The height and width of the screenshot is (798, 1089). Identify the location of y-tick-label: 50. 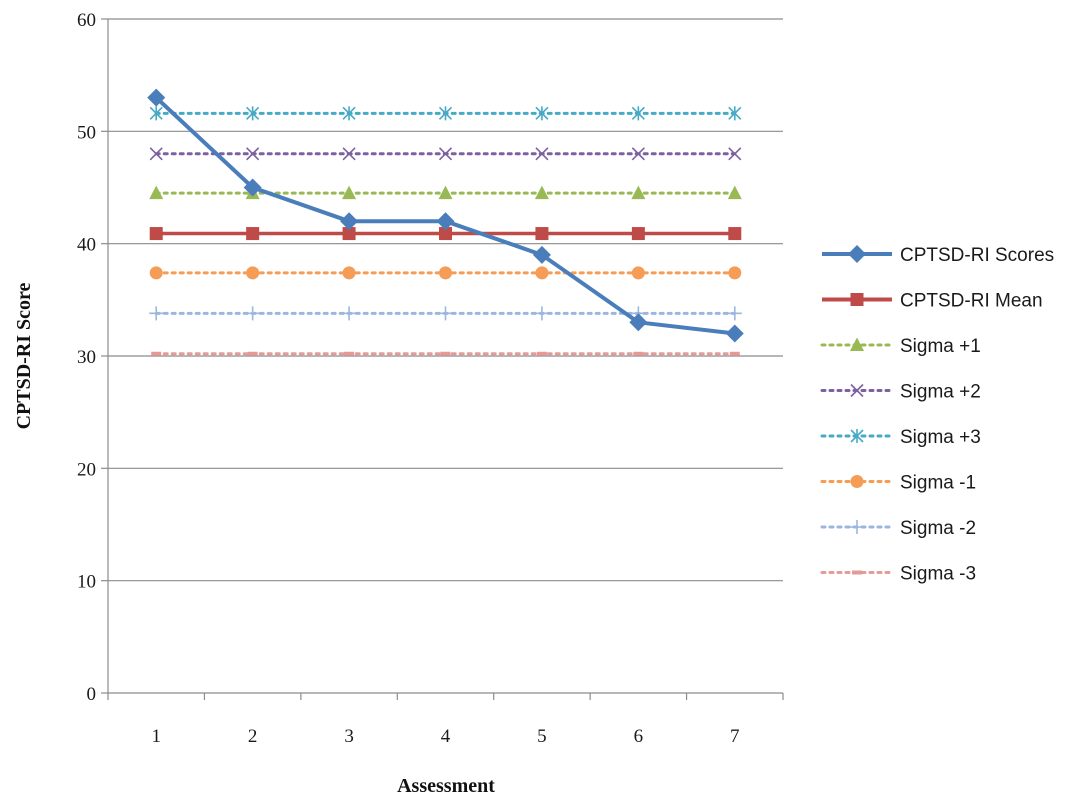
(86, 132).